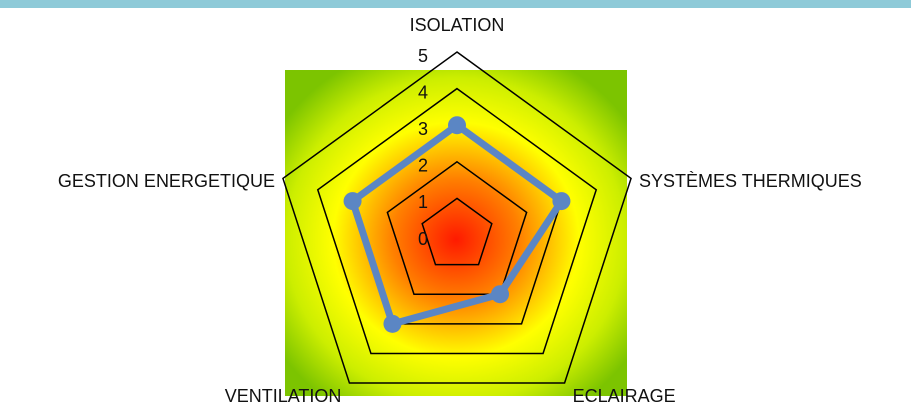  What do you see at coordinates (423, 166) in the screenshot?
I see `r-tick-label: 2` at bounding box center [423, 166].